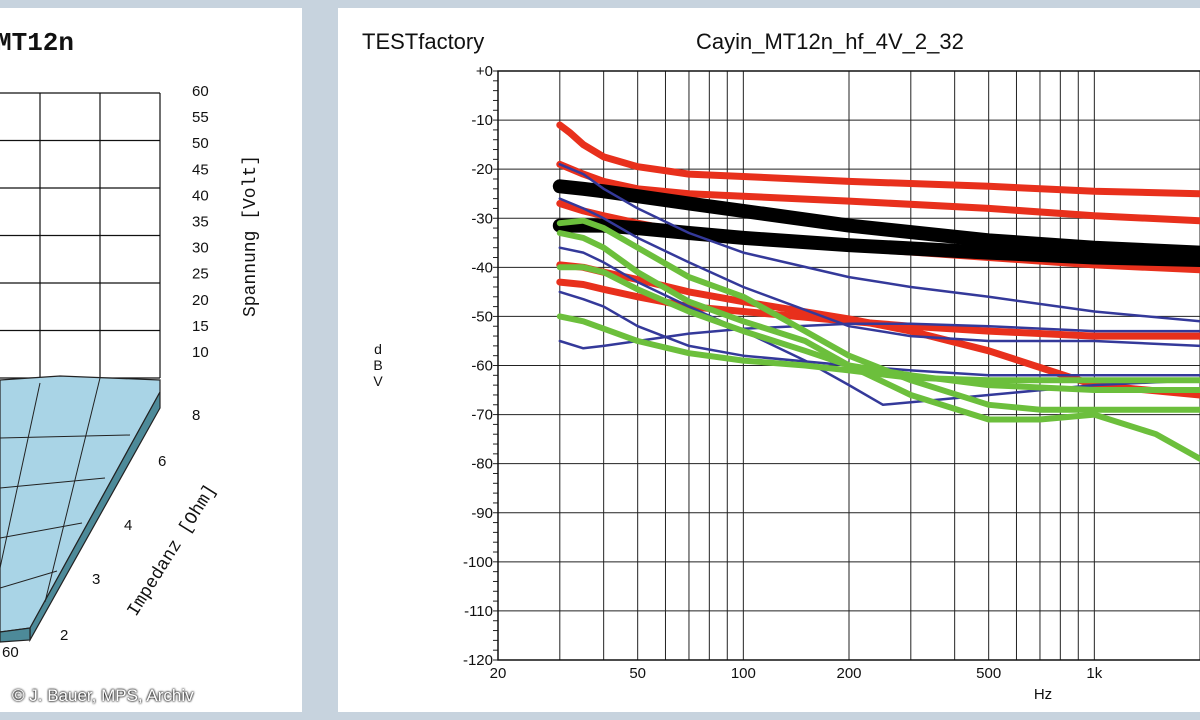 This screenshot has width=1200, height=720. Describe the element at coordinates (482, 366) in the screenshot. I see `y-tick-label: -60` at that location.